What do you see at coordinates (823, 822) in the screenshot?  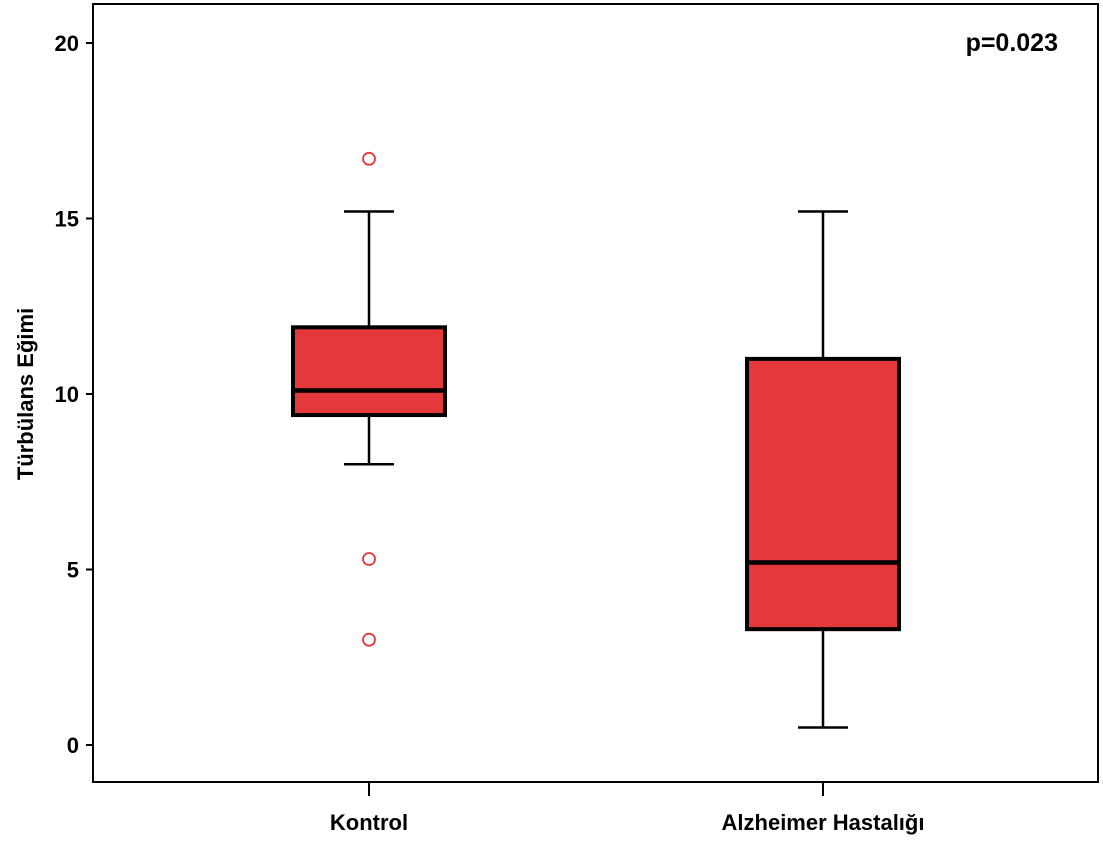 I see `x-tick-label: Alzheimer Hastalığı` at bounding box center [823, 822].